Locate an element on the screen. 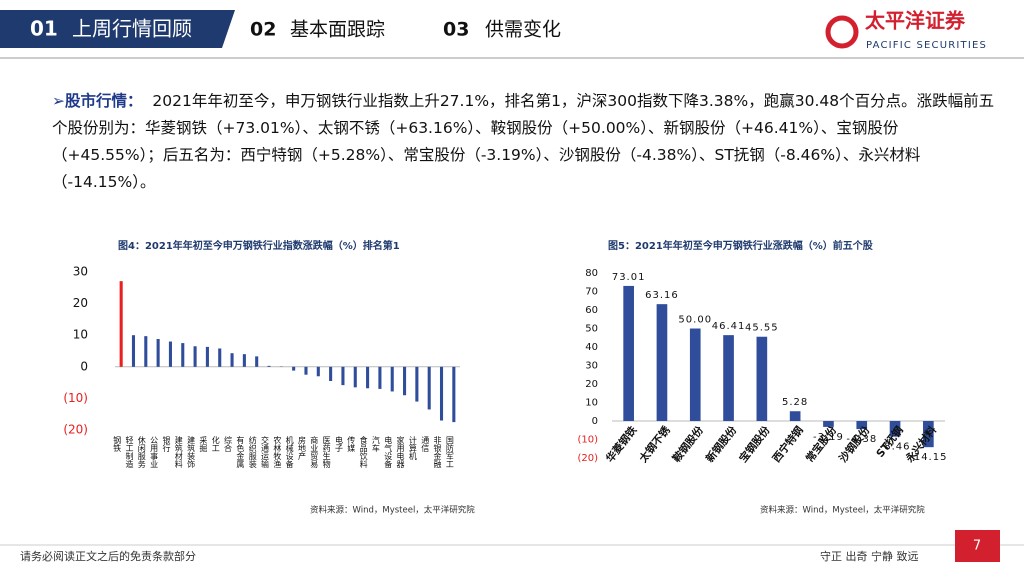  x-tick-label: 电子 is located at coordinates (338, 443).